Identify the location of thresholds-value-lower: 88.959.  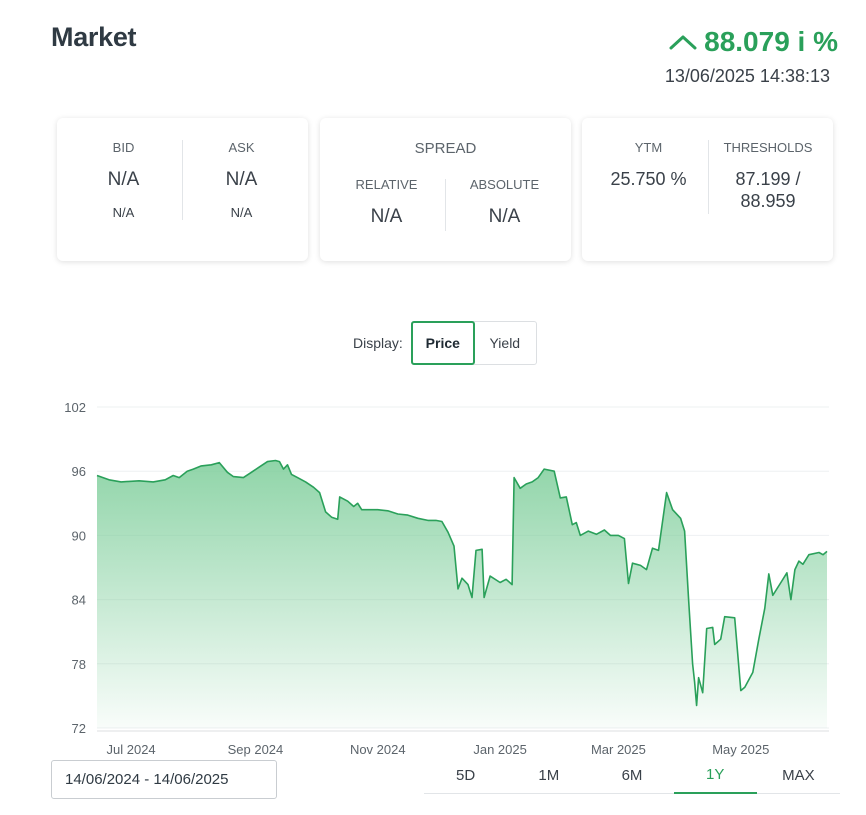
(768, 201).